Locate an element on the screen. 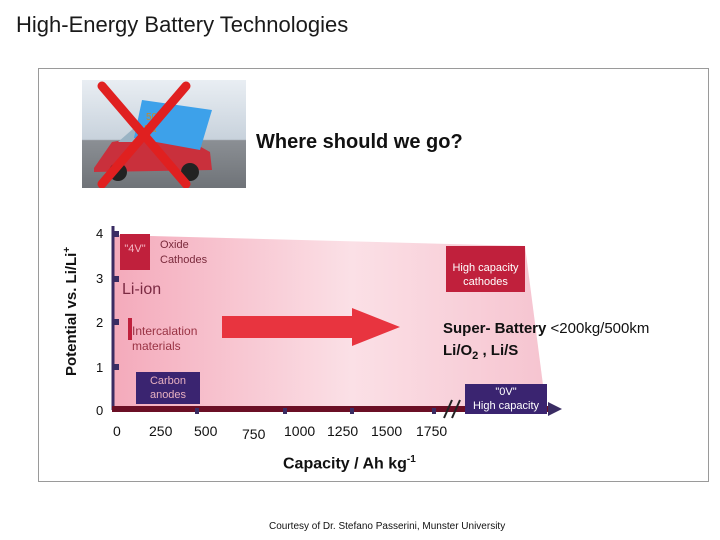 This screenshot has height=540, width=720. x-axis-label-sup: -1 is located at coordinates (411, 459).